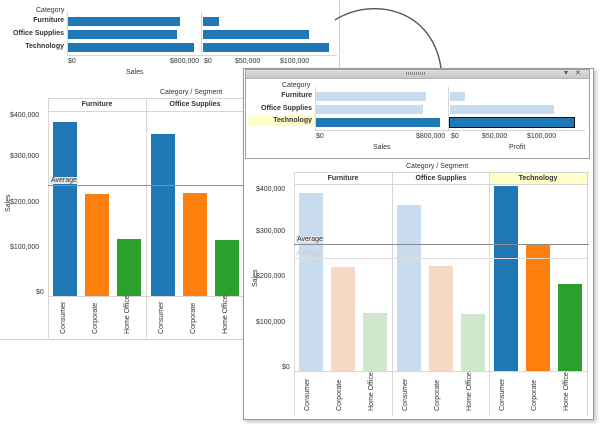 This screenshot has width=600, height=424. I want to click on back-category-technology: Technology, so click(44, 46).